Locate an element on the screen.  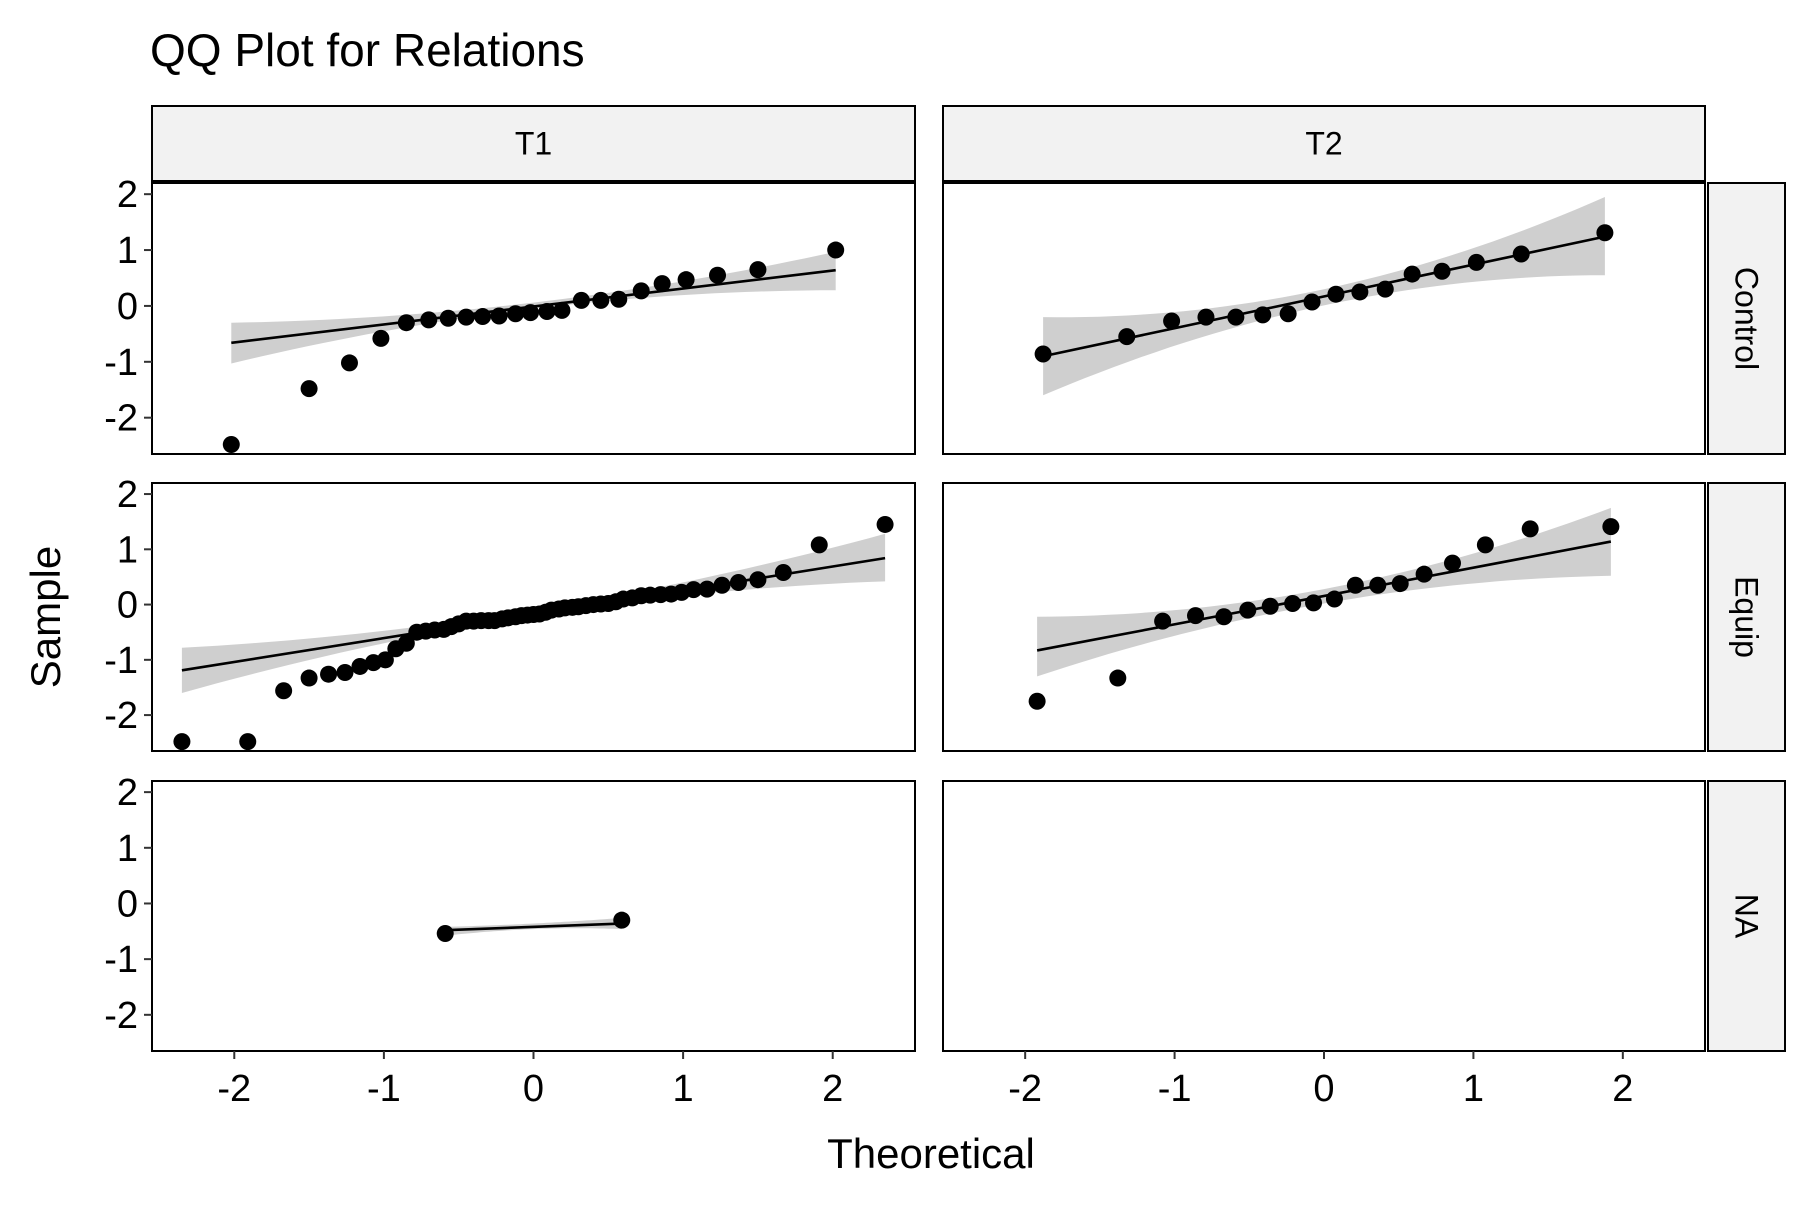
panel-t2-control is located at coordinates (1324, 318).